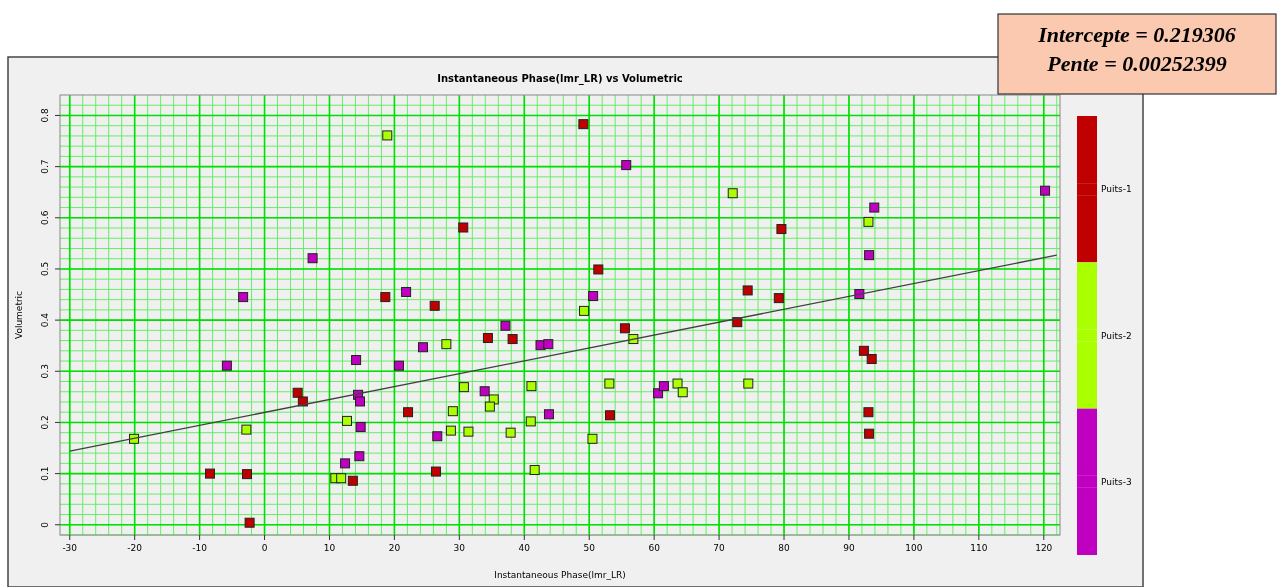 Image resolution: width=1288 pixels, height=587 pixels. Describe the element at coordinates (979, 548) in the screenshot. I see `x-tick-label: 110` at that location.